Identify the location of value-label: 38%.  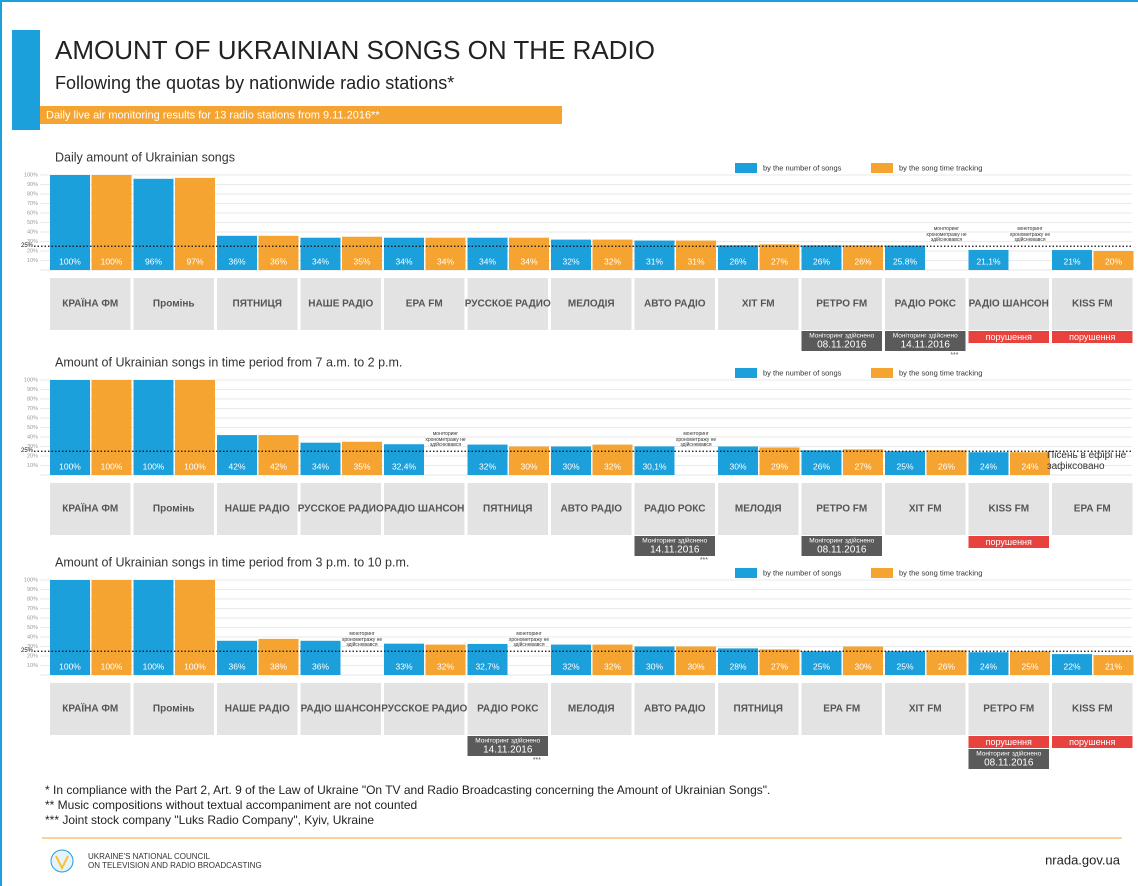
(278, 666).